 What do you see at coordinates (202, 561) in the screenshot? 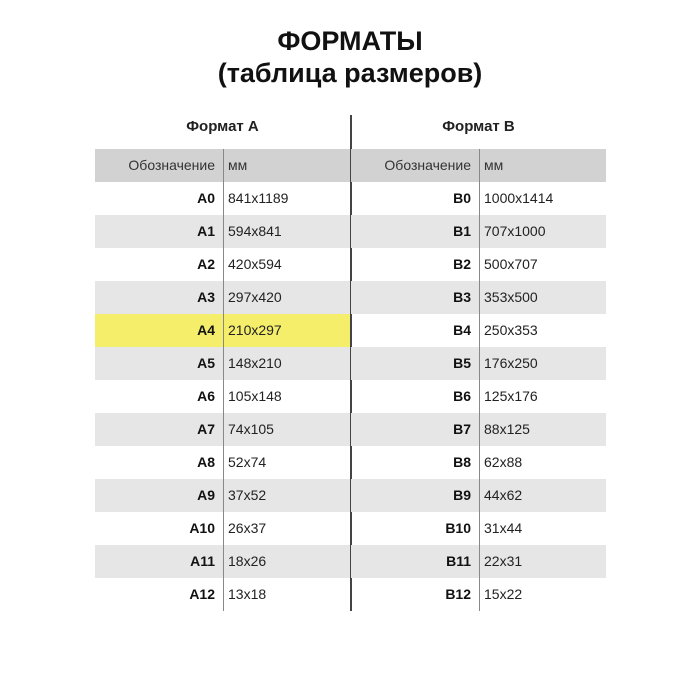
I see `format-name: A11` at bounding box center [202, 561].